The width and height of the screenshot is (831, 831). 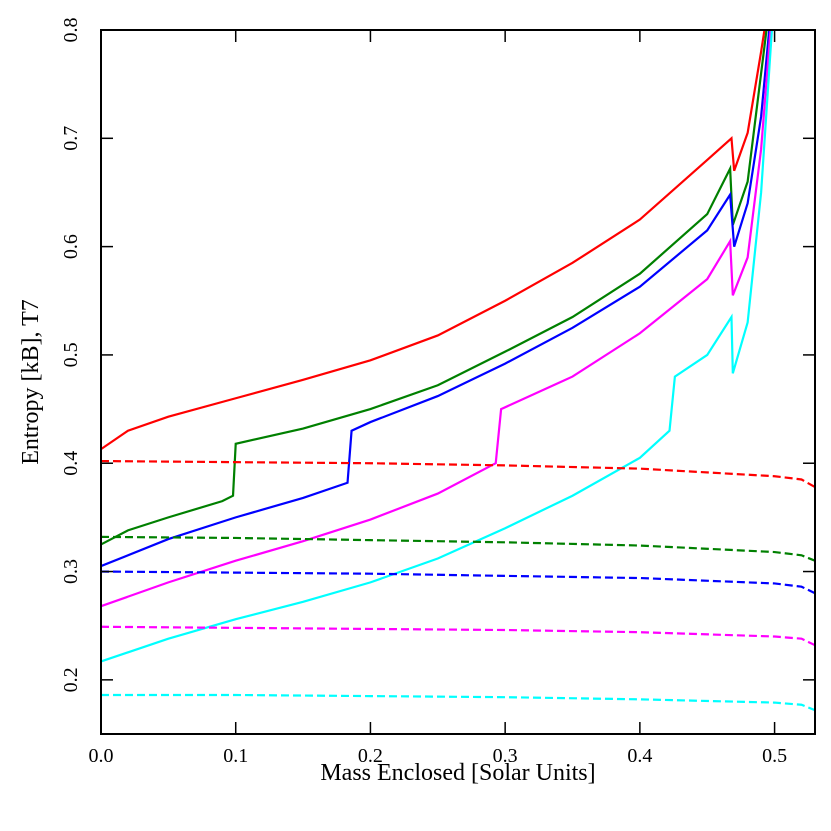 I want to click on y-tick-label: 0.3, so click(x=71, y=571).